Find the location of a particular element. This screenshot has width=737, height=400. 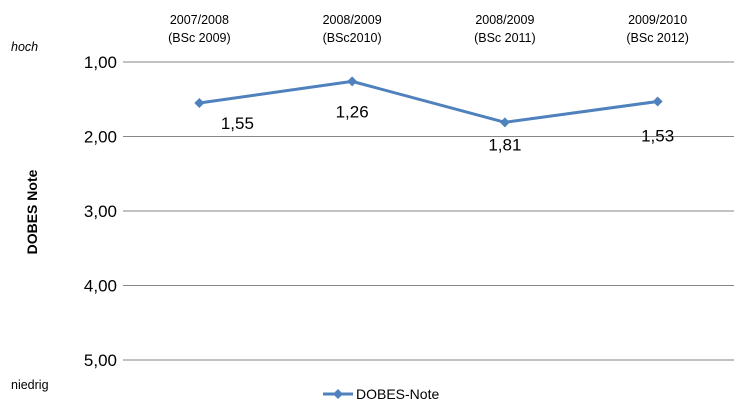

y-top-note: hoch is located at coordinates (24, 47).